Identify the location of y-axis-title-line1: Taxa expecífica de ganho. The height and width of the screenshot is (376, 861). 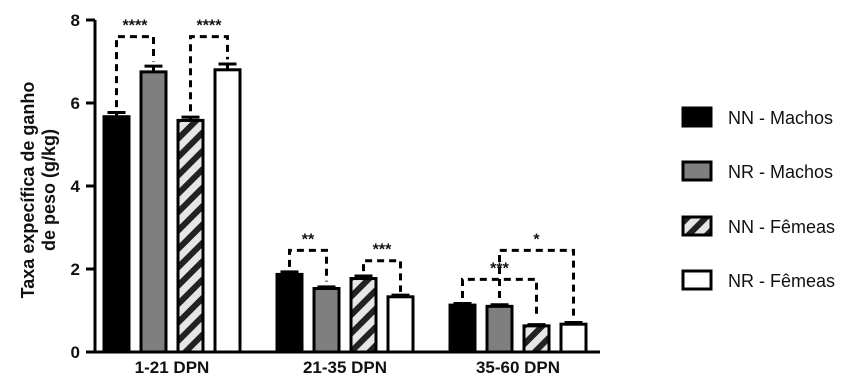
(28, 190).